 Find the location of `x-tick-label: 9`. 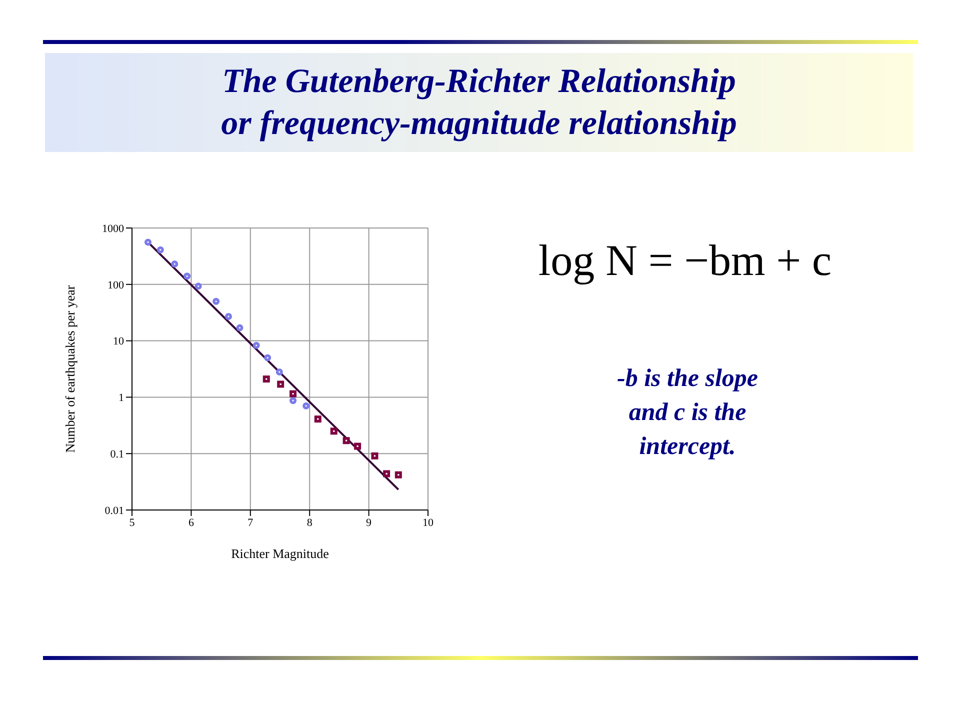

x-tick-label: 9 is located at coordinates (369, 522).